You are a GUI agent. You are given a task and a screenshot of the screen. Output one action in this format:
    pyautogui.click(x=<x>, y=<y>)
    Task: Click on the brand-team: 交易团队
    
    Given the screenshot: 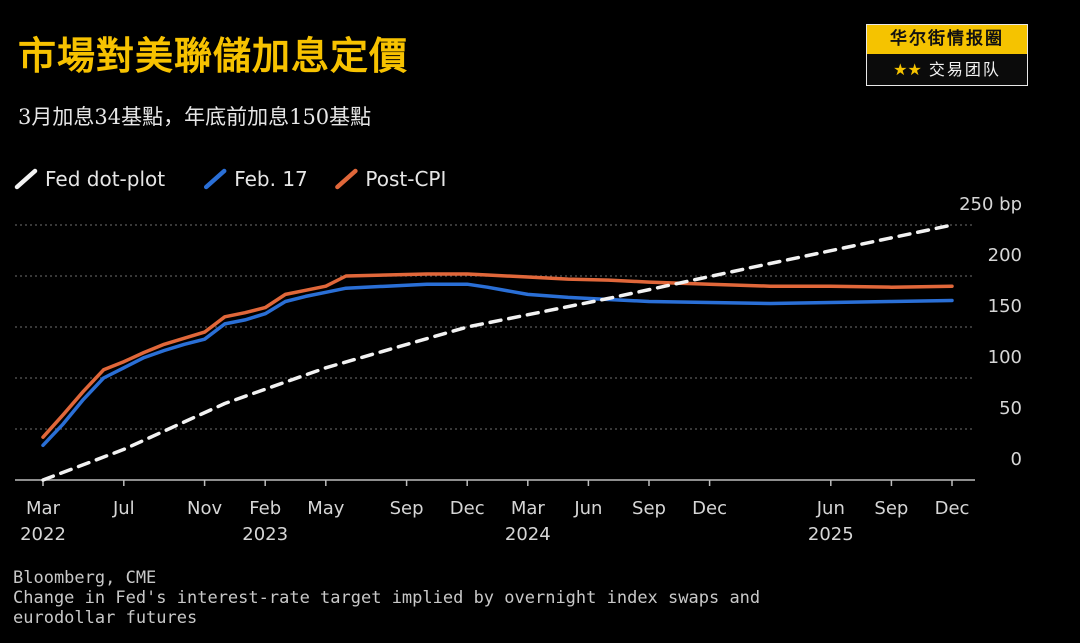 What is the action you would take?
    pyautogui.click(x=964, y=69)
    